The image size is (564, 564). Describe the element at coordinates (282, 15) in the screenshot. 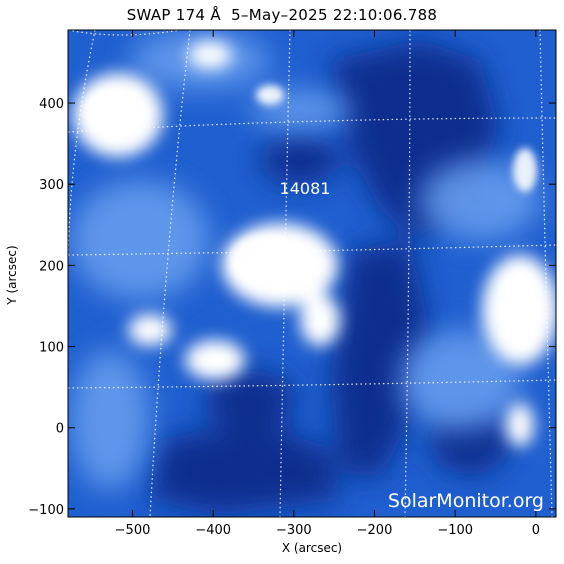

I see `plot-title: SWAP 174 Å 5–May–2025 22:10:06.788` at that location.